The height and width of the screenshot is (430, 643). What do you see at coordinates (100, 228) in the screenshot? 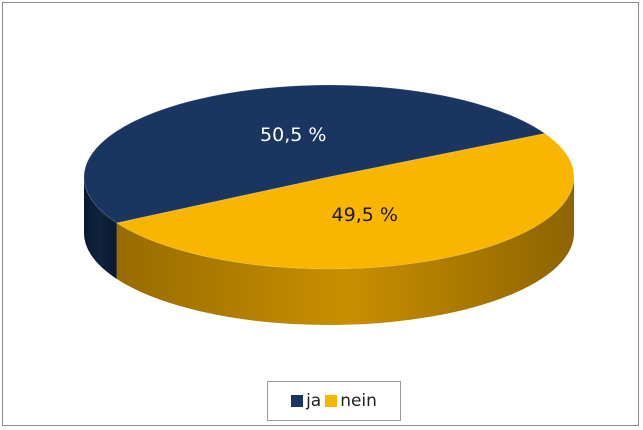
I see `pie-side-shade-ja` at bounding box center [100, 228].